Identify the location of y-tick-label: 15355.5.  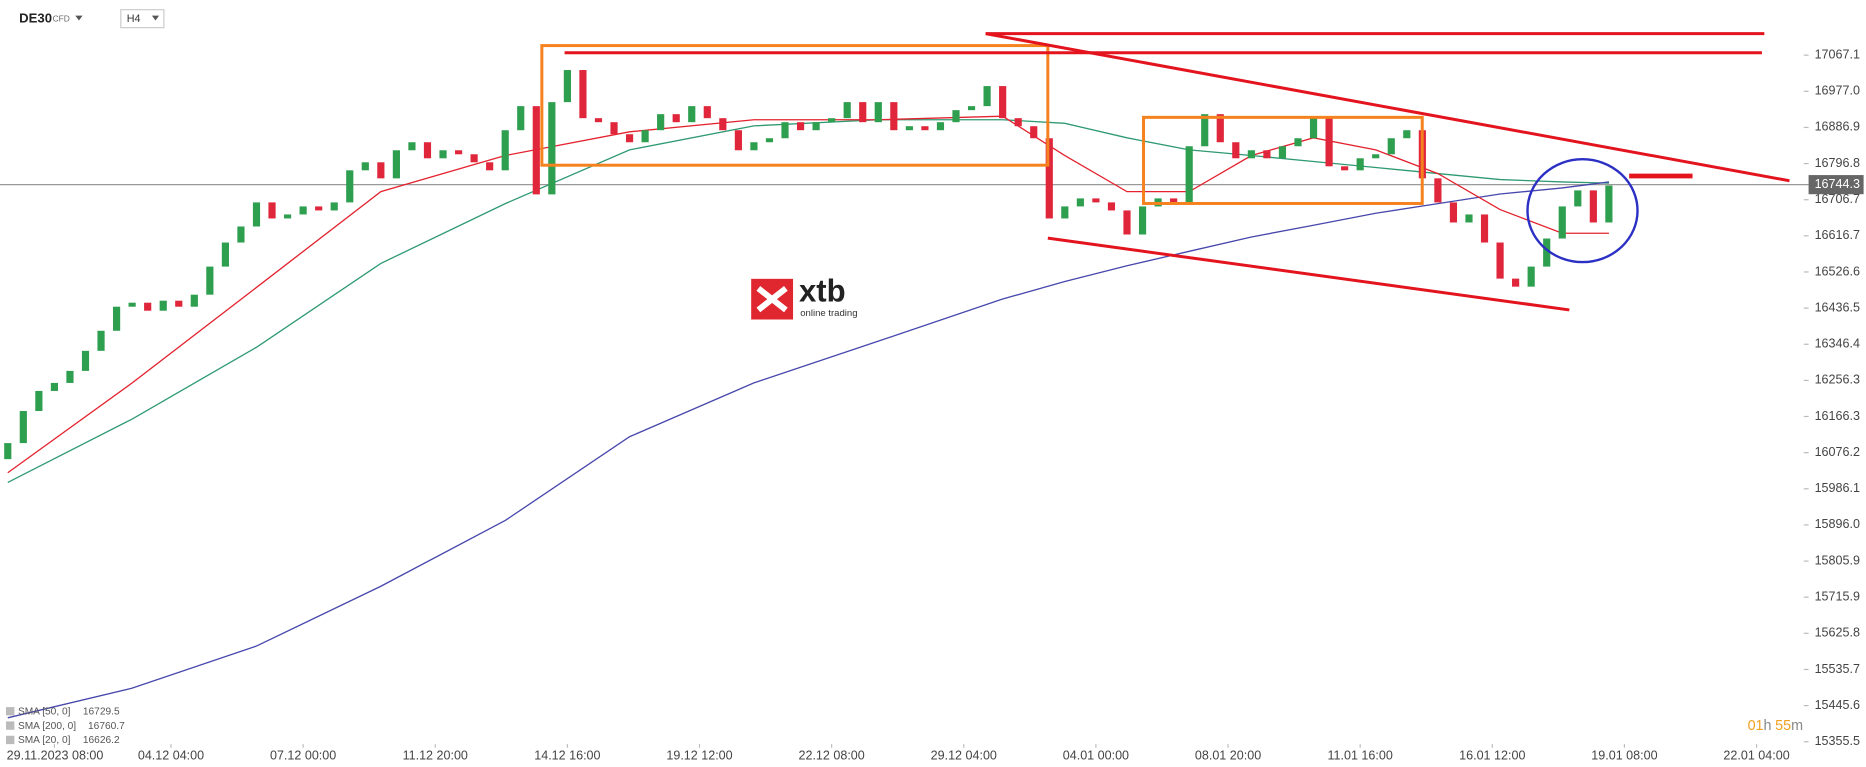
(1837, 741).